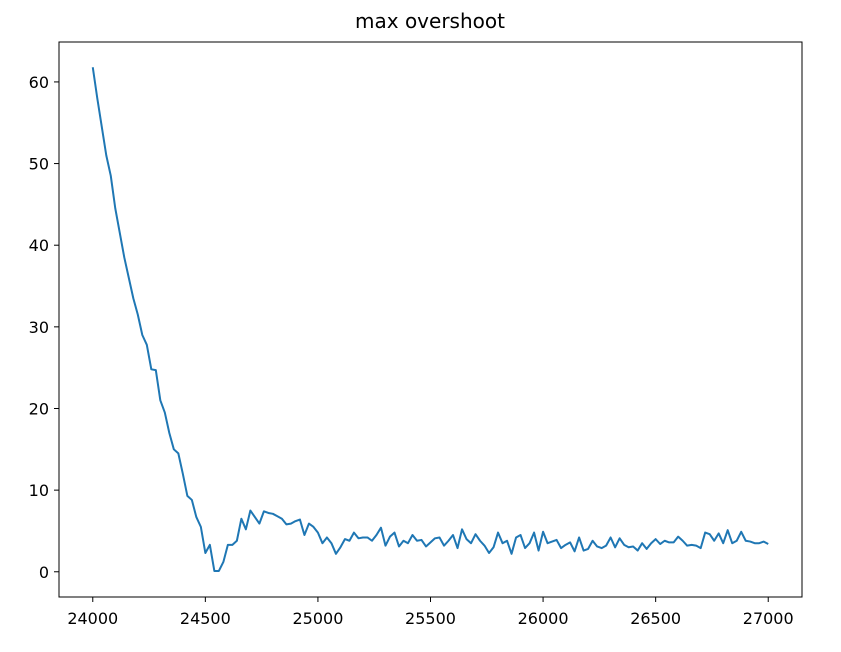 This screenshot has height=652, width=841. Describe the element at coordinates (39, 490) in the screenshot. I see `y-tick-label: 10` at that location.